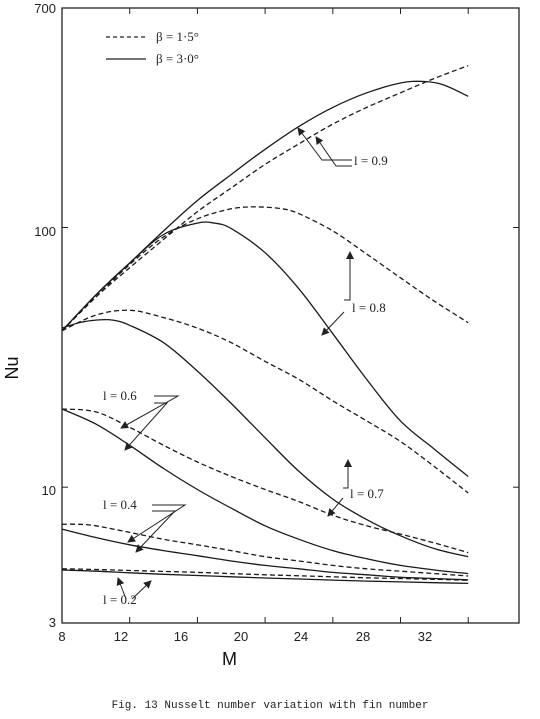  I want to click on series-line-02-solid, so click(265, 577).